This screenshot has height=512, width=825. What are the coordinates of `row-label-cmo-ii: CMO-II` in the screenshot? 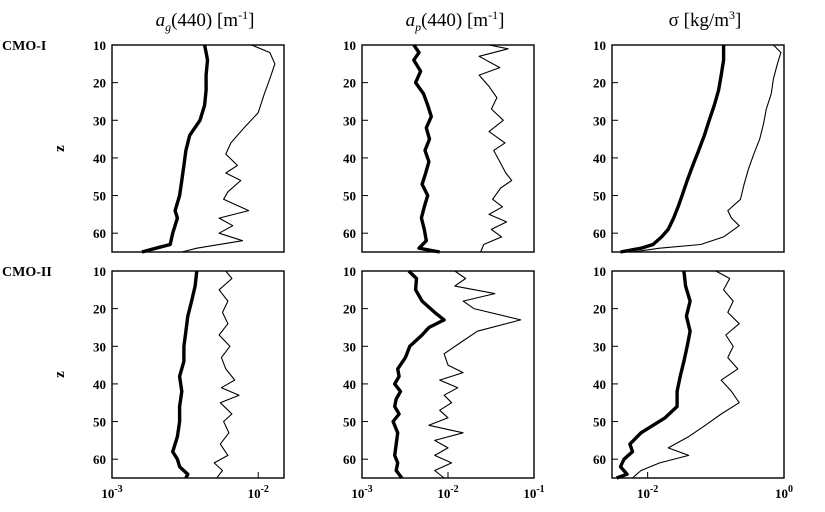 It's located at (27, 272).